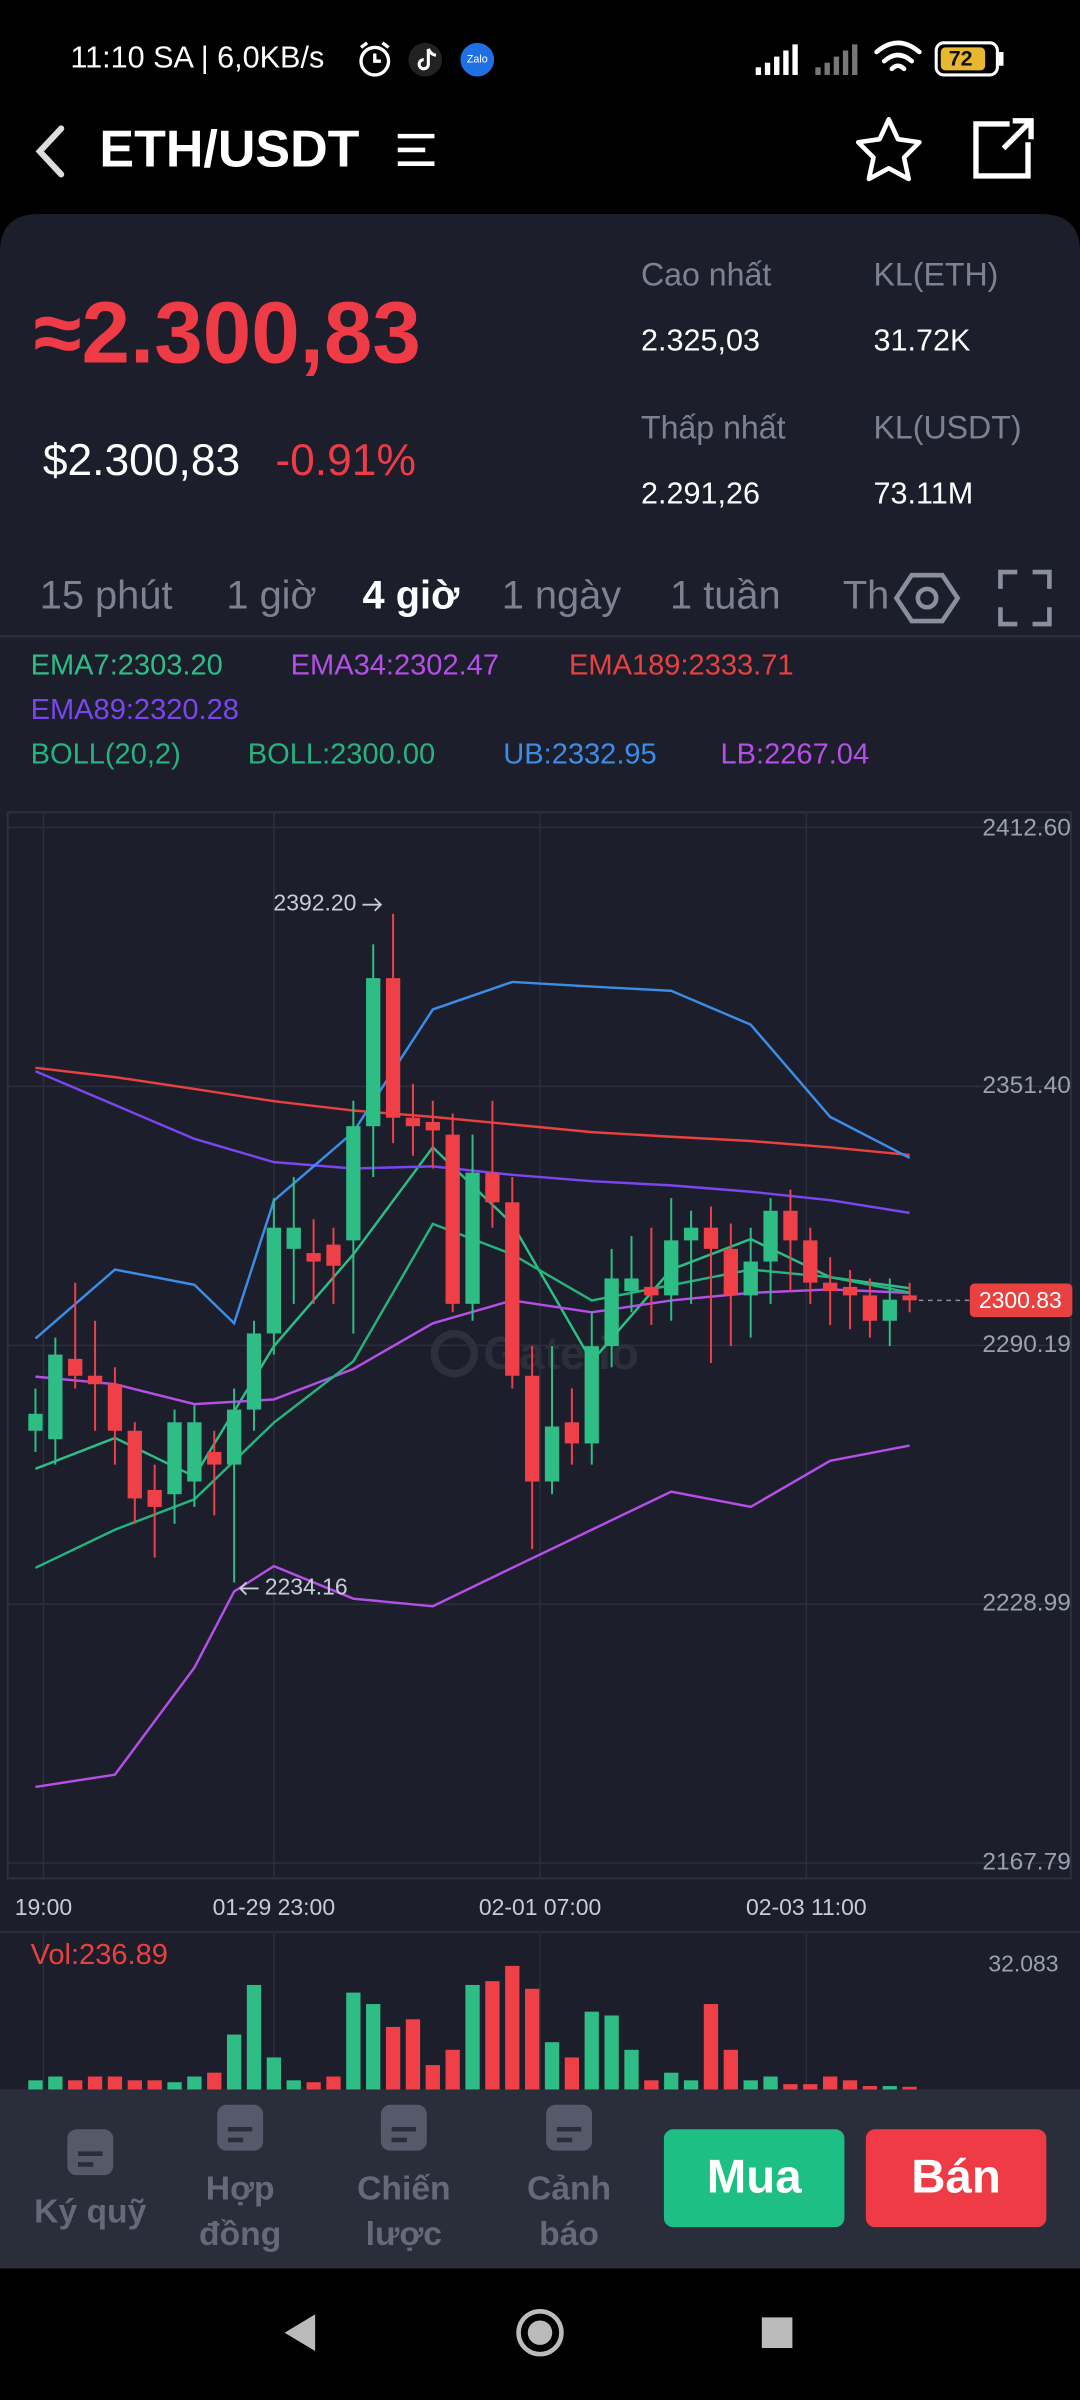 The image size is (1080, 2400). What do you see at coordinates (725, 596) in the screenshot?
I see `timeframe-tab: 1 tuần` at bounding box center [725, 596].